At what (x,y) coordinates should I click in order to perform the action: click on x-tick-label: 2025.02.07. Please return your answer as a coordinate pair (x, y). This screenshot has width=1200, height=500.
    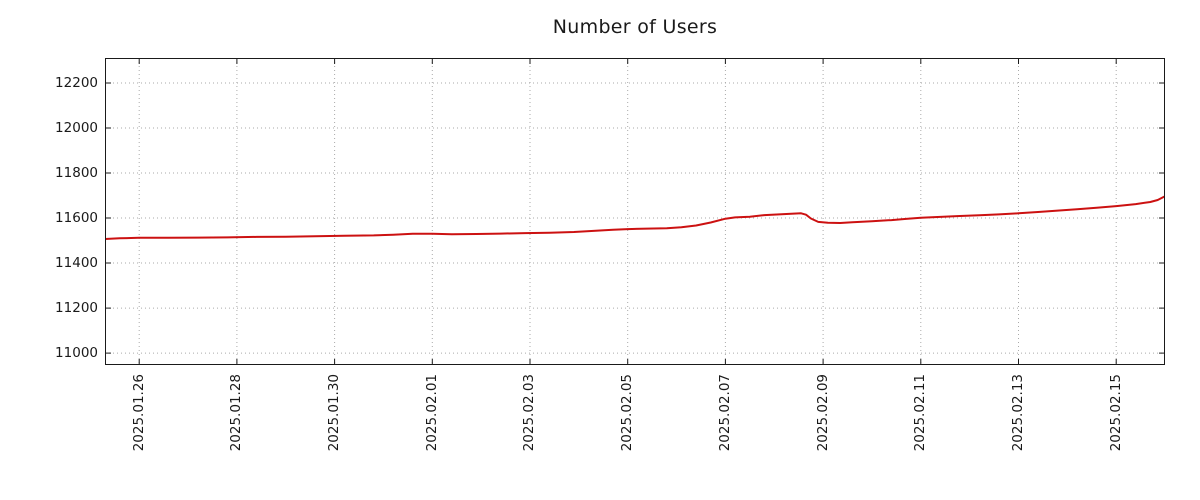
    Looking at the image, I should click on (724, 413).